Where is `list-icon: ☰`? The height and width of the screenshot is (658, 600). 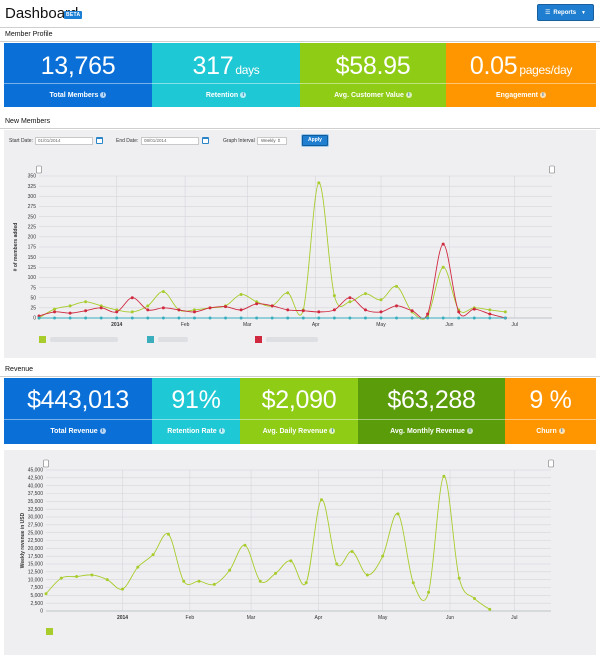 list-icon: ☰ is located at coordinates (547, 13).